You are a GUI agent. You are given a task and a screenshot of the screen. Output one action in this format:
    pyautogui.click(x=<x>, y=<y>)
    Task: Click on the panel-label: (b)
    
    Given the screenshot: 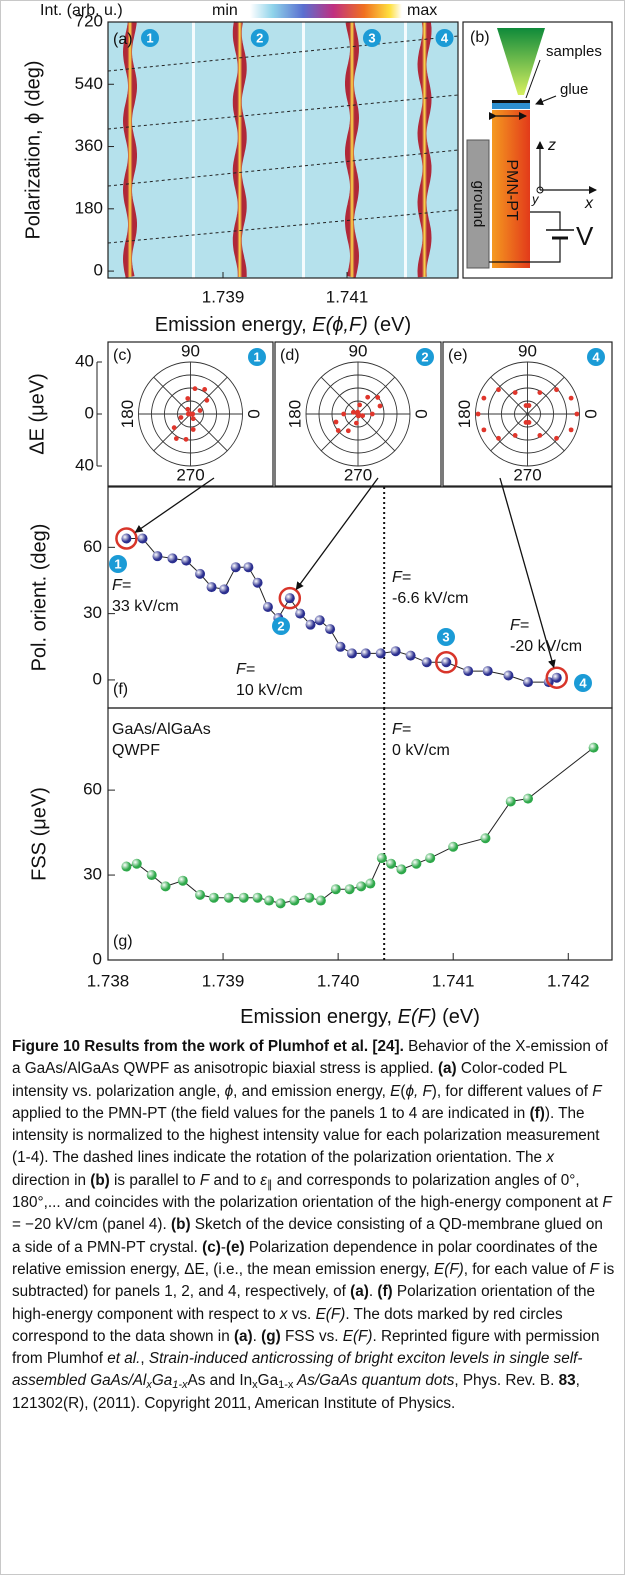 What is the action you would take?
    pyautogui.click(x=480, y=37)
    